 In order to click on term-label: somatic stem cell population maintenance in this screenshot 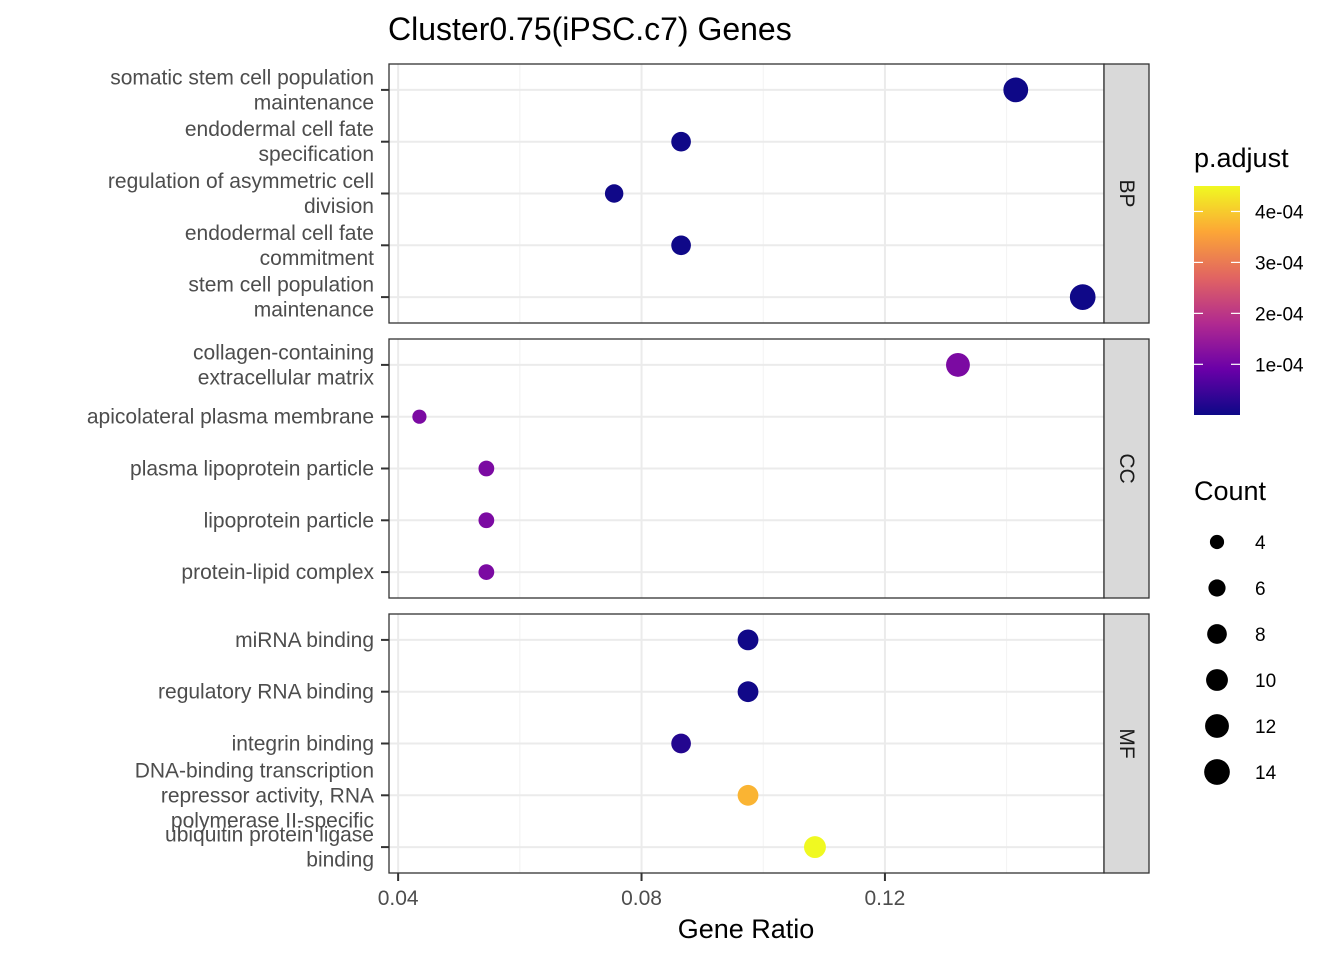, I will do `click(242, 90)`.